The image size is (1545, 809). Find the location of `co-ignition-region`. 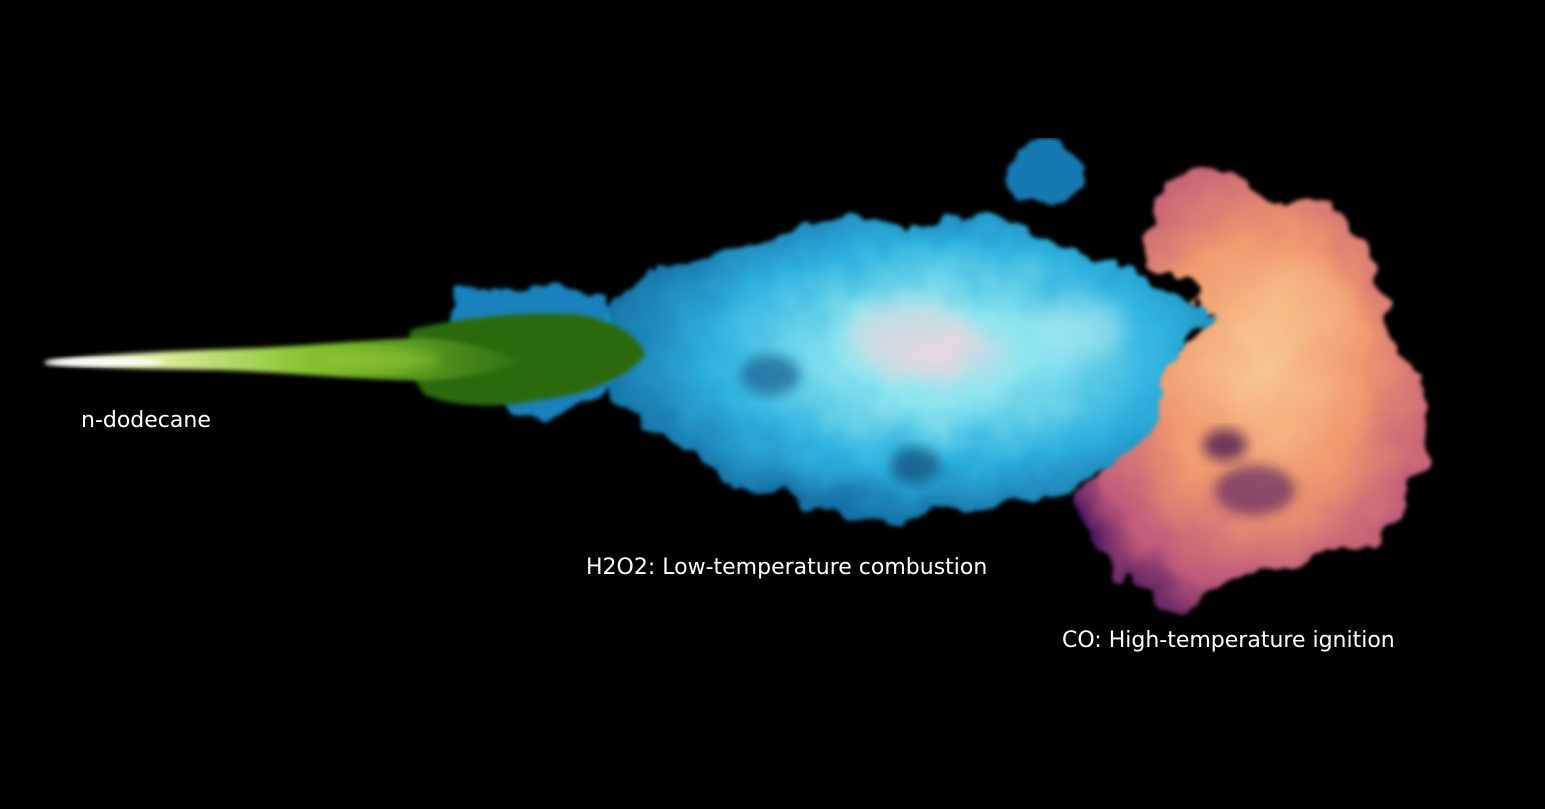

co-ignition-region is located at coordinates (1244, 387).